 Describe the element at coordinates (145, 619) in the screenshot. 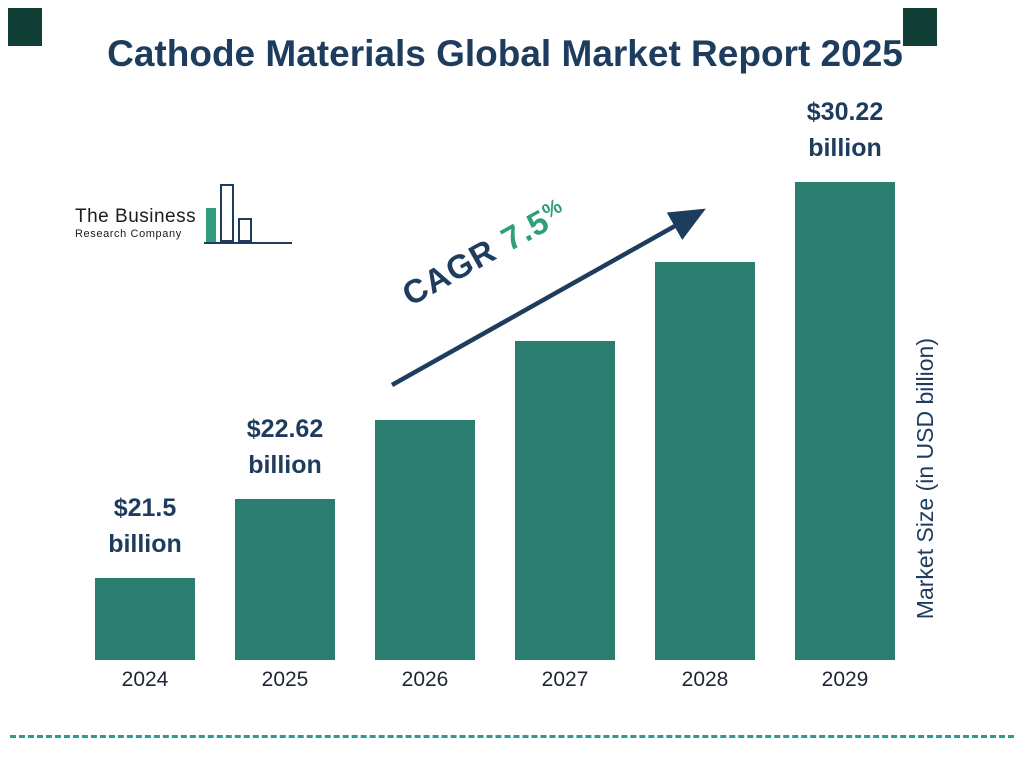

I see `bar-2024` at that location.